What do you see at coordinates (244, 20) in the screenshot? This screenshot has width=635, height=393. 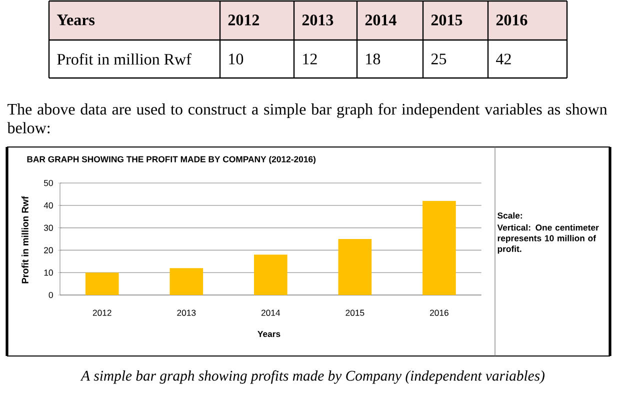 I see `category-label: 2012` at bounding box center [244, 20].